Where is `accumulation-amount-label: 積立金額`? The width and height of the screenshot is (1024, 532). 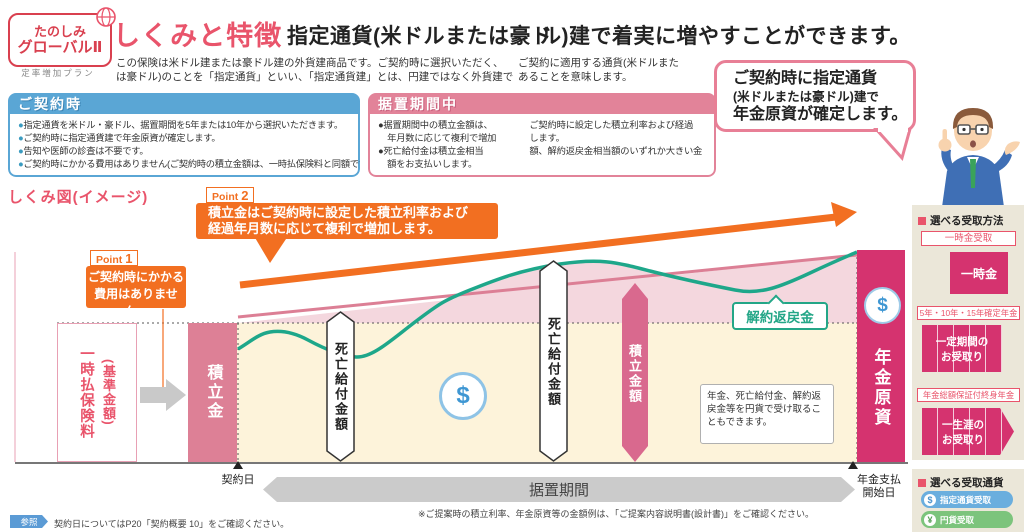
accumulation-amount-label: 積立金額 is located at coordinates (634, 374).